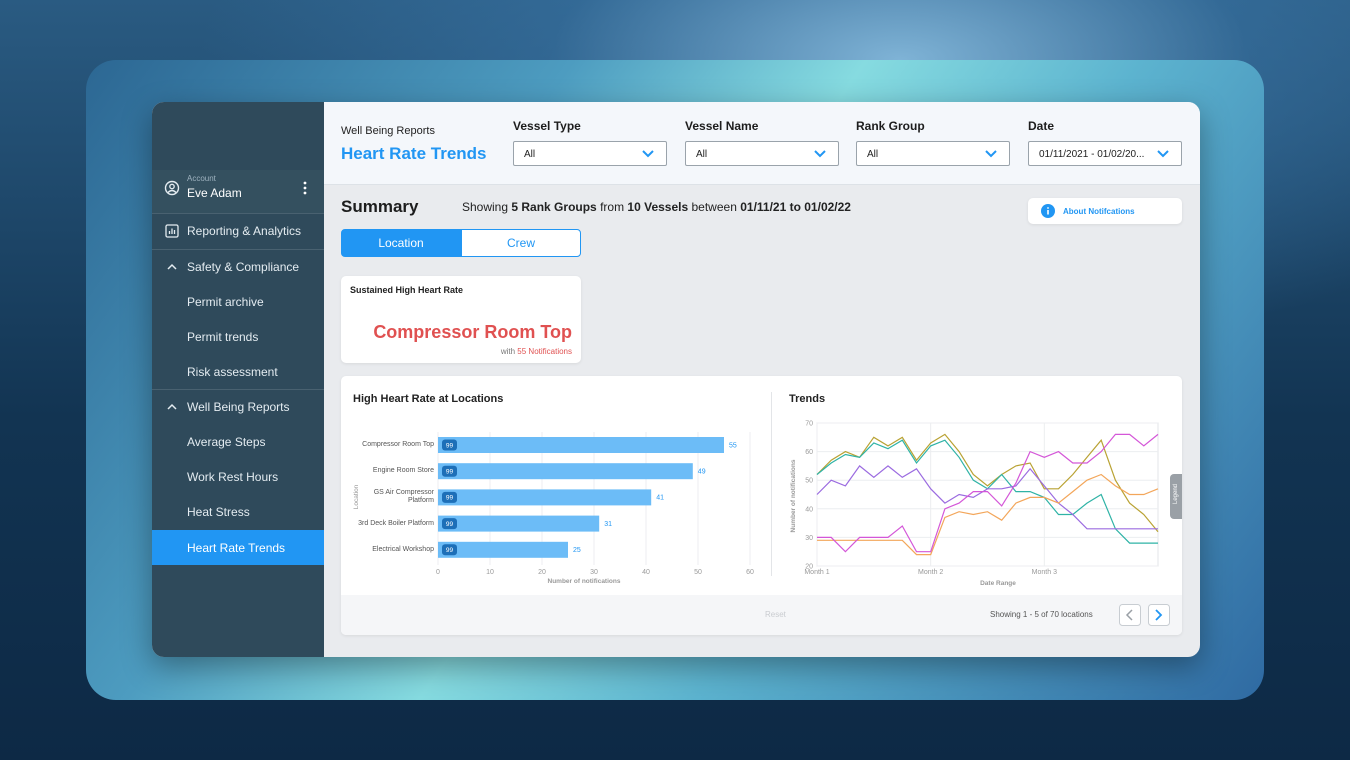 This screenshot has height=760, width=1350. Describe the element at coordinates (775, 614) in the screenshot. I see `reset-button: Reset` at that location.